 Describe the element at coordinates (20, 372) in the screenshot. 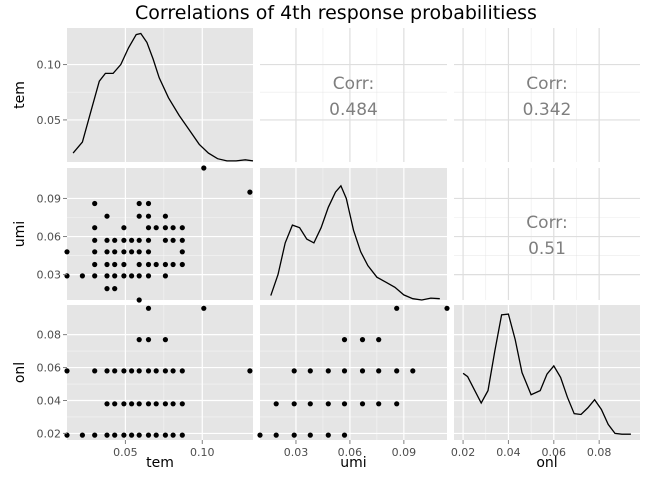

I see `y-axis-title-onl: onl` at that location.